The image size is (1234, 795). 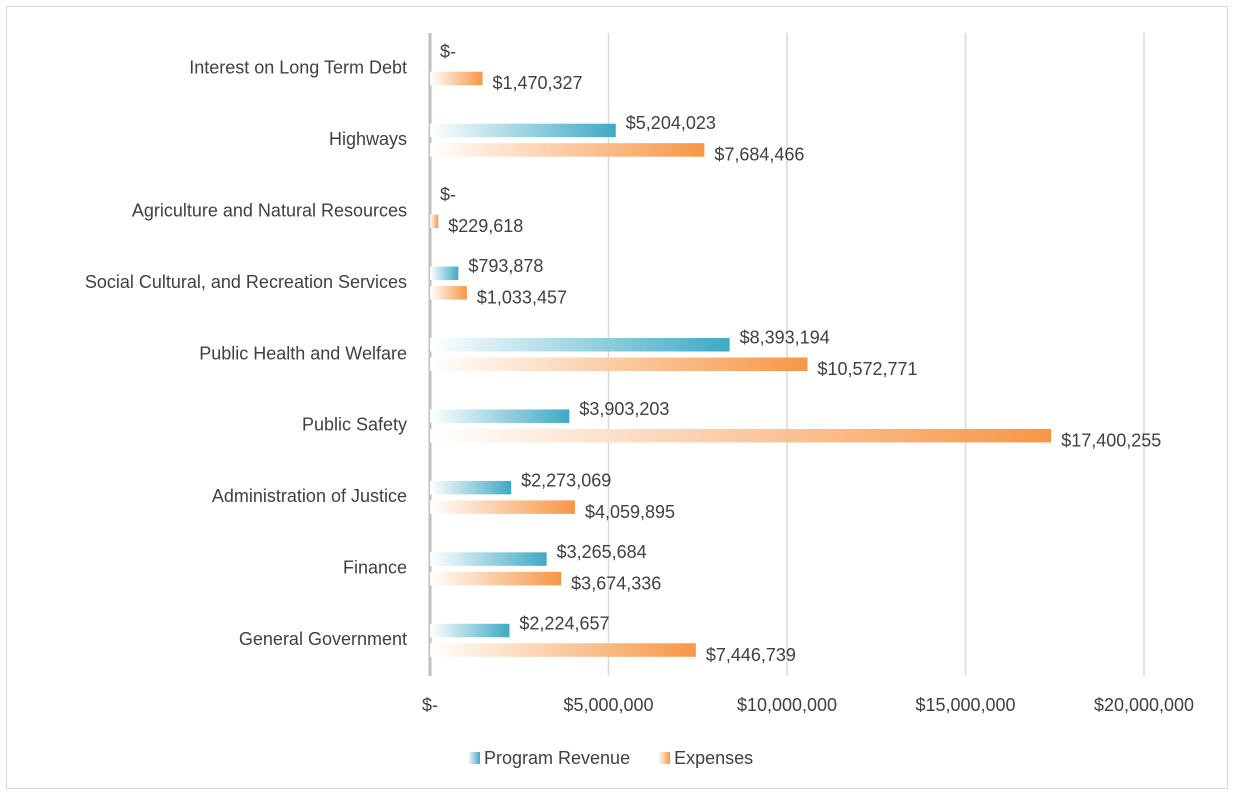 What do you see at coordinates (564, 623) in the screenshot?
I see `data-label: $2,224,657` at bounding box center [564, 623].